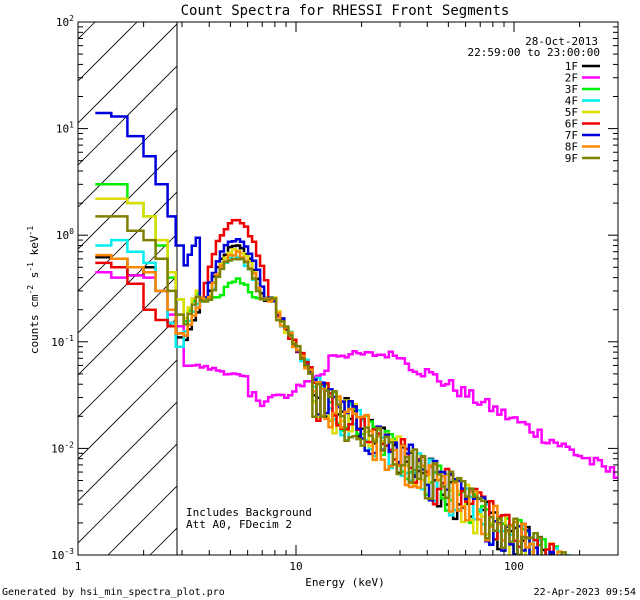  Describe the element at coordinates (65, 234) in the screenshot. I see `y-tick-label: 10⁰` at that location.